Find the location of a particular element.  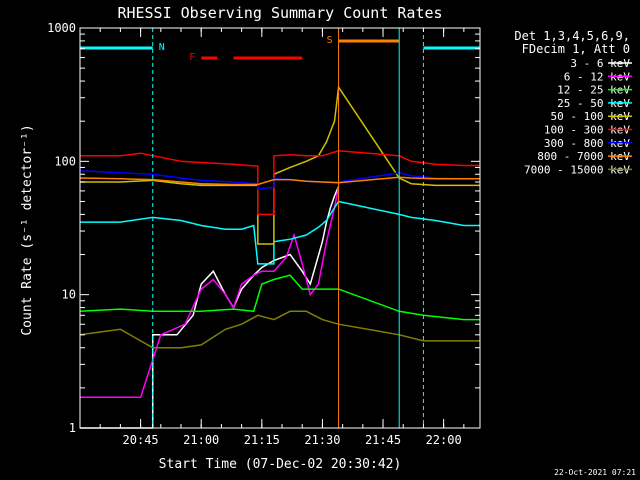

legend-header-line-1: Det 1,3,4,5,6,9, is located at coordinates (572, 36).